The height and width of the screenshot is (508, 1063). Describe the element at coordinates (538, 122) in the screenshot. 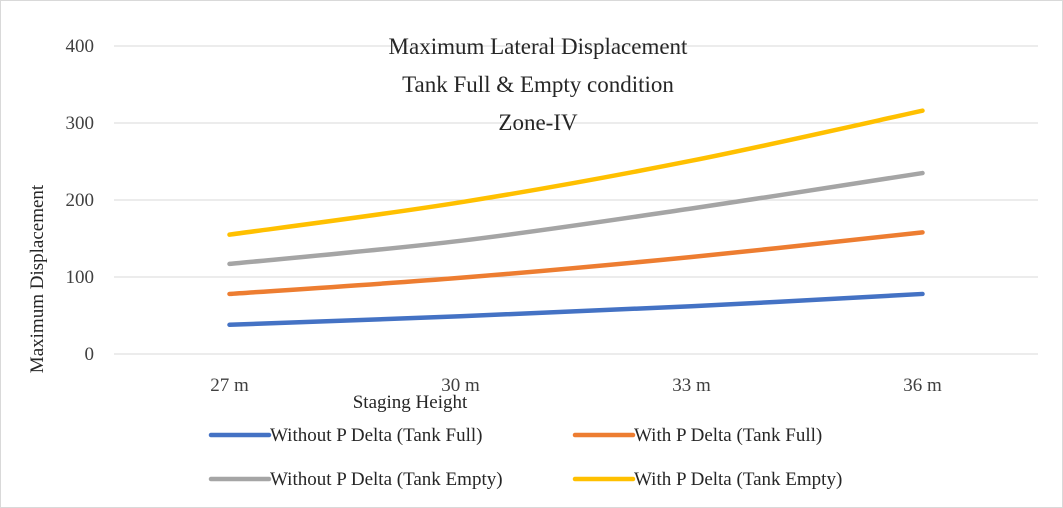

I see `chart-title-line-3: Zone-IV` at that location.